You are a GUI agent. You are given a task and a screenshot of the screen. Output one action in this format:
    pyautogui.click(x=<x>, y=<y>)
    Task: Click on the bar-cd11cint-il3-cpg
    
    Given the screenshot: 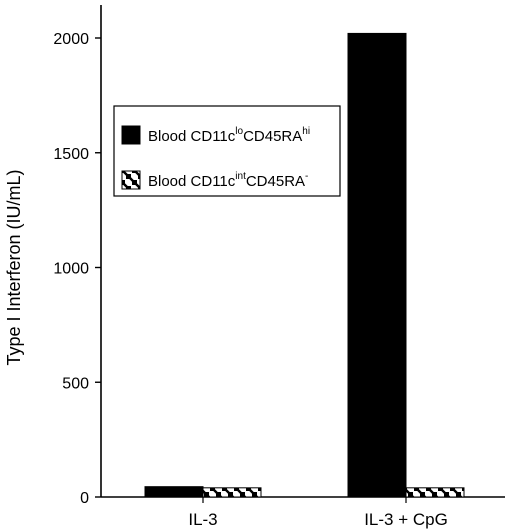 What is the action you would take?
    pyautogui.click(x=435, y=492)
    